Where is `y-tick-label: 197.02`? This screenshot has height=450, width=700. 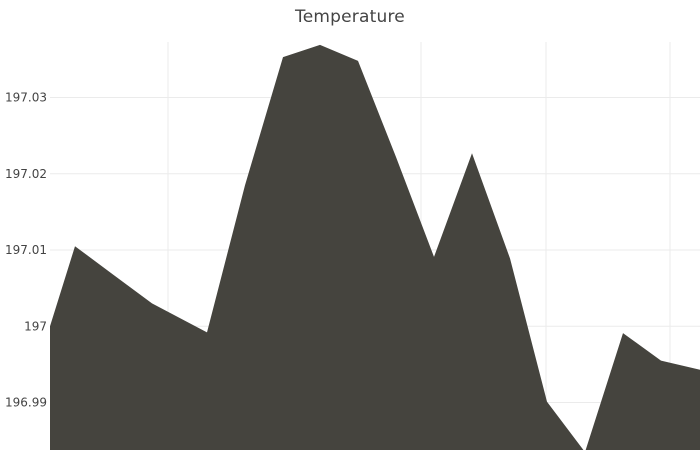
y-tick-label: 197.02 is located at coordinates (26, 174).